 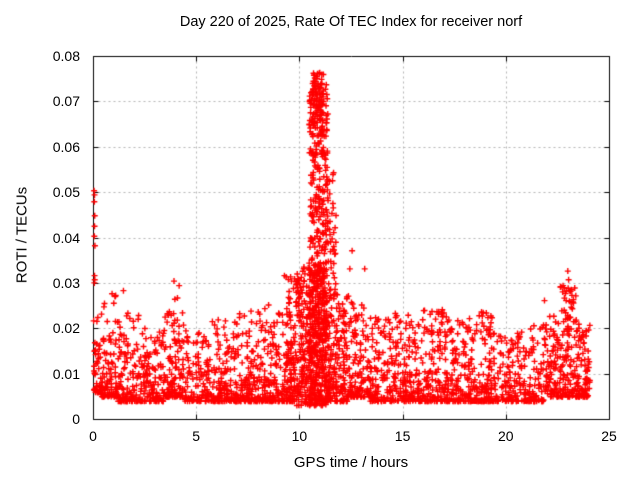 What do you see at coordinates (66, 282) in the screenshot?
I see `y-tick-label: 0.03` at bounding box center [66, 282].